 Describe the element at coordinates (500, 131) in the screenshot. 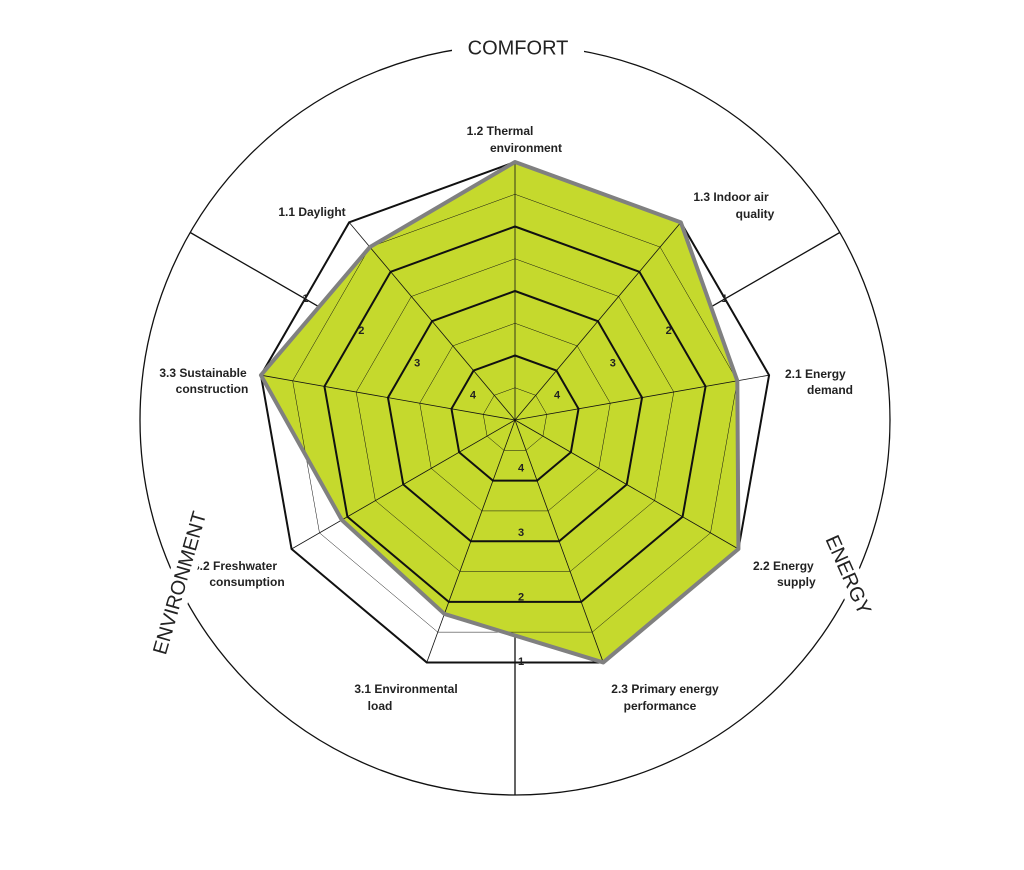

I see `category-label: 1.2 Thermal` at that location.